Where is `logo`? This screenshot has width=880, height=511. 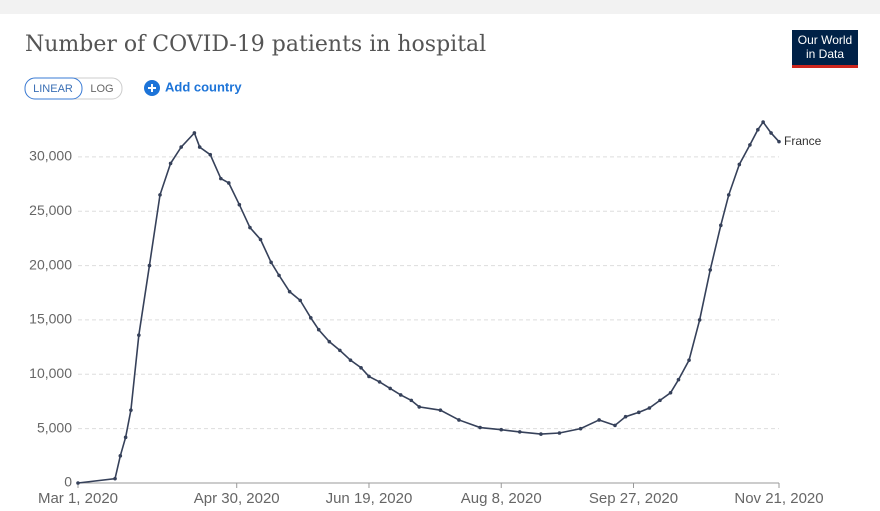 logo is located at coordinates (825, 49).